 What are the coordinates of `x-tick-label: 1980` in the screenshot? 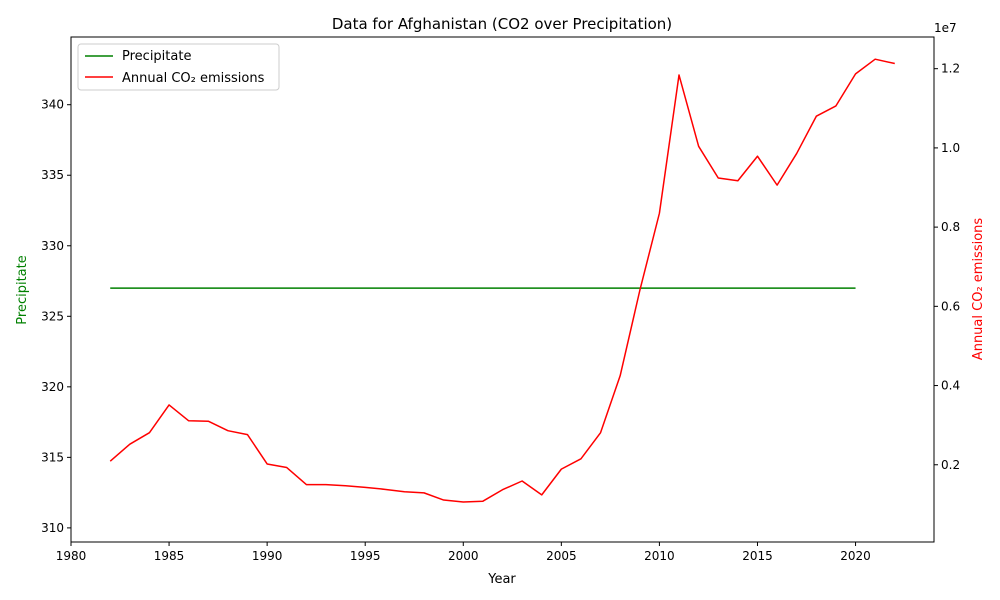 It's located at (71, 556).